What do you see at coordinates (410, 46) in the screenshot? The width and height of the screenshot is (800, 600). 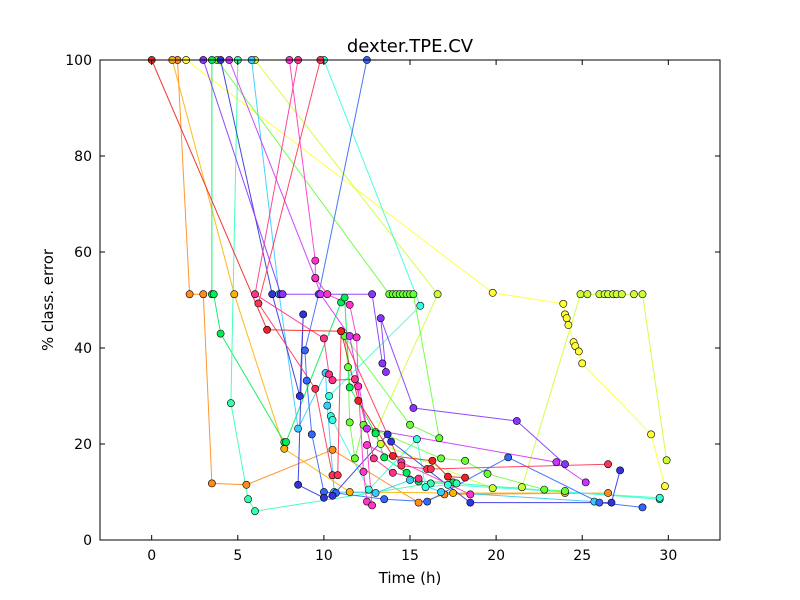 I see `chart-title: dexter.TPE.CV` at bounding box center [410, 46].